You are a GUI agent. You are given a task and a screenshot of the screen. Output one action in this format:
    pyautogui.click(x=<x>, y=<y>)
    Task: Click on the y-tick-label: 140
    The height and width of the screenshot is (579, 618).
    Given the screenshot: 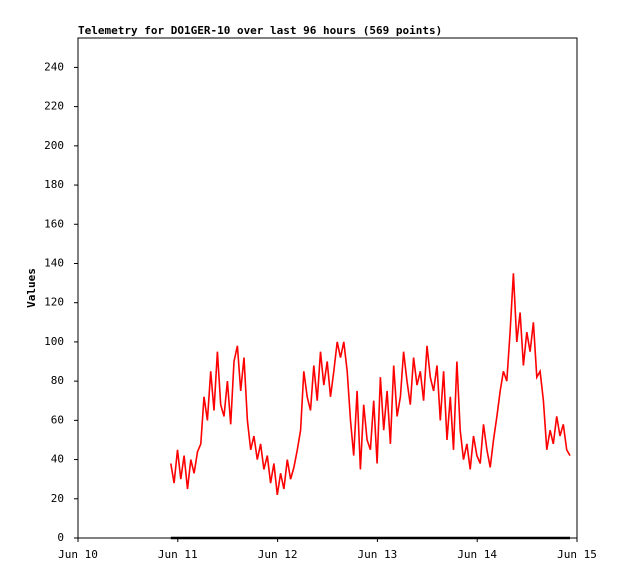 What is the action you would take?
    pyautogui.click(x=54, y=262)
    